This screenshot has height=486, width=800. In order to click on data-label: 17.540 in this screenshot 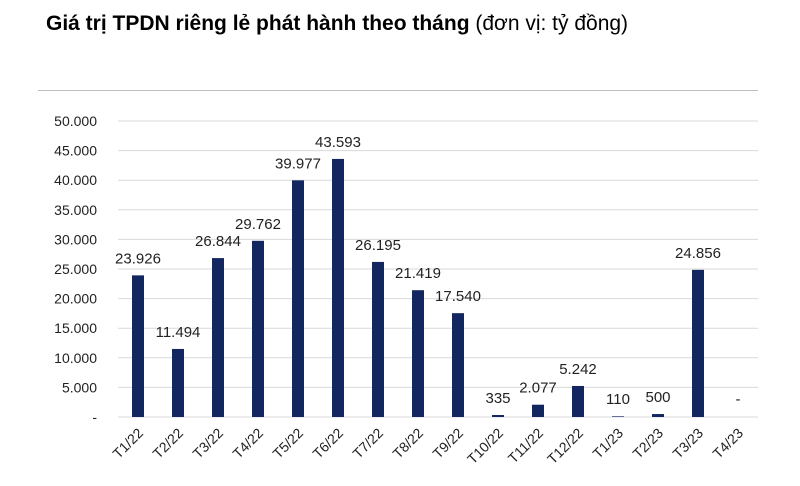, I will do `click(458, 296)`.